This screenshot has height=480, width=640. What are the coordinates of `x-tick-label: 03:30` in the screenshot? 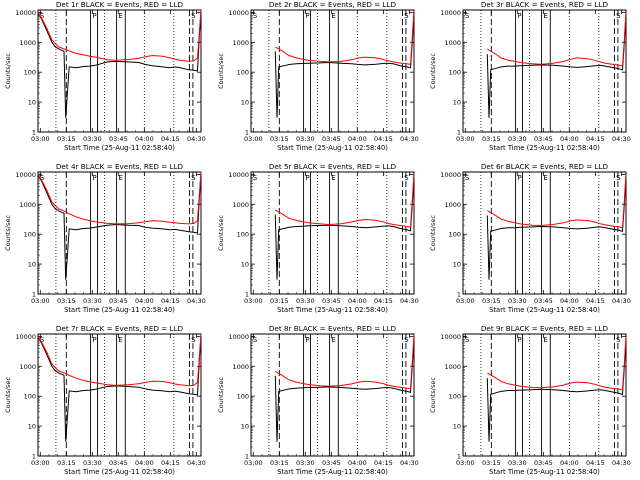 It's located at (92, 301).